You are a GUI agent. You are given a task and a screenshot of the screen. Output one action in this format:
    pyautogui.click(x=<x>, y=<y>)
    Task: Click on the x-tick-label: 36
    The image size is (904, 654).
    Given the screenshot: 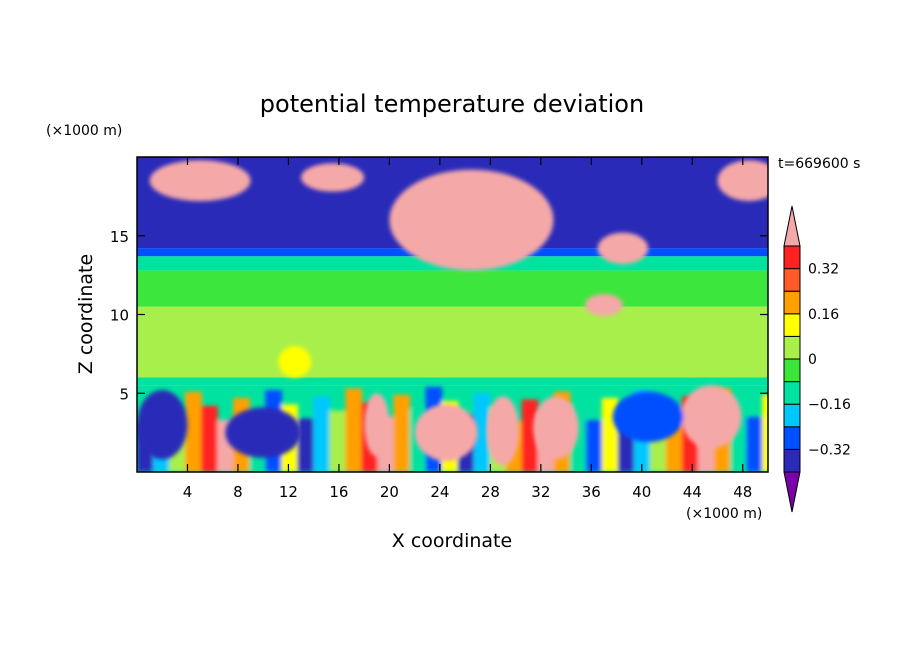 What is the action you would take?
    pyautogui.click(x=591, y=492)
    